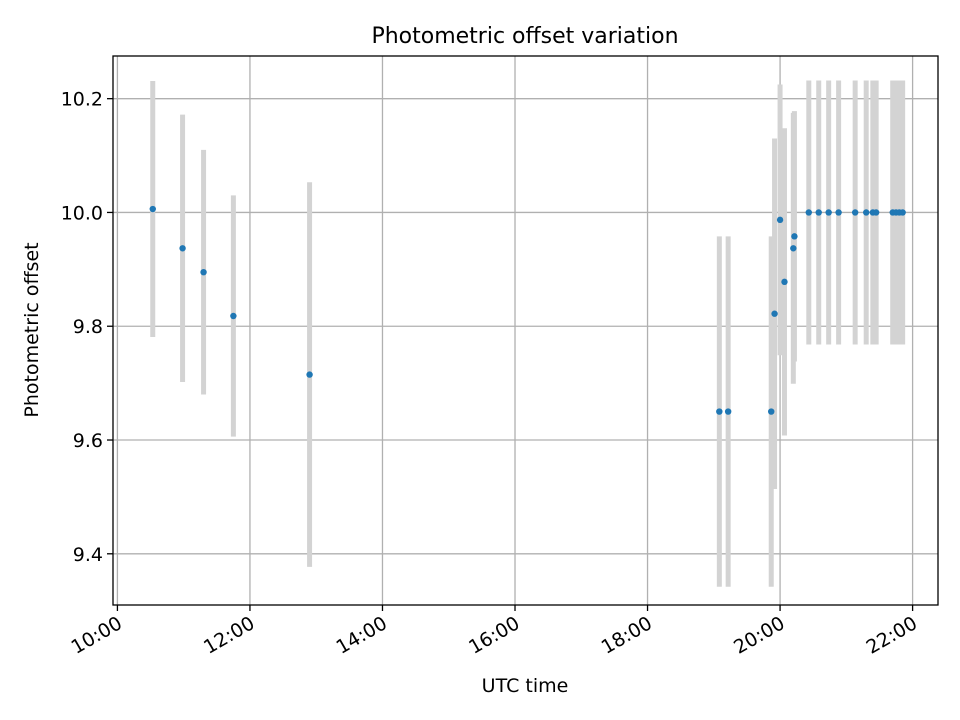 This screenshot has width=960, height=720. I want to click on chart-title: Photometric offset variation, so click(524, 36).